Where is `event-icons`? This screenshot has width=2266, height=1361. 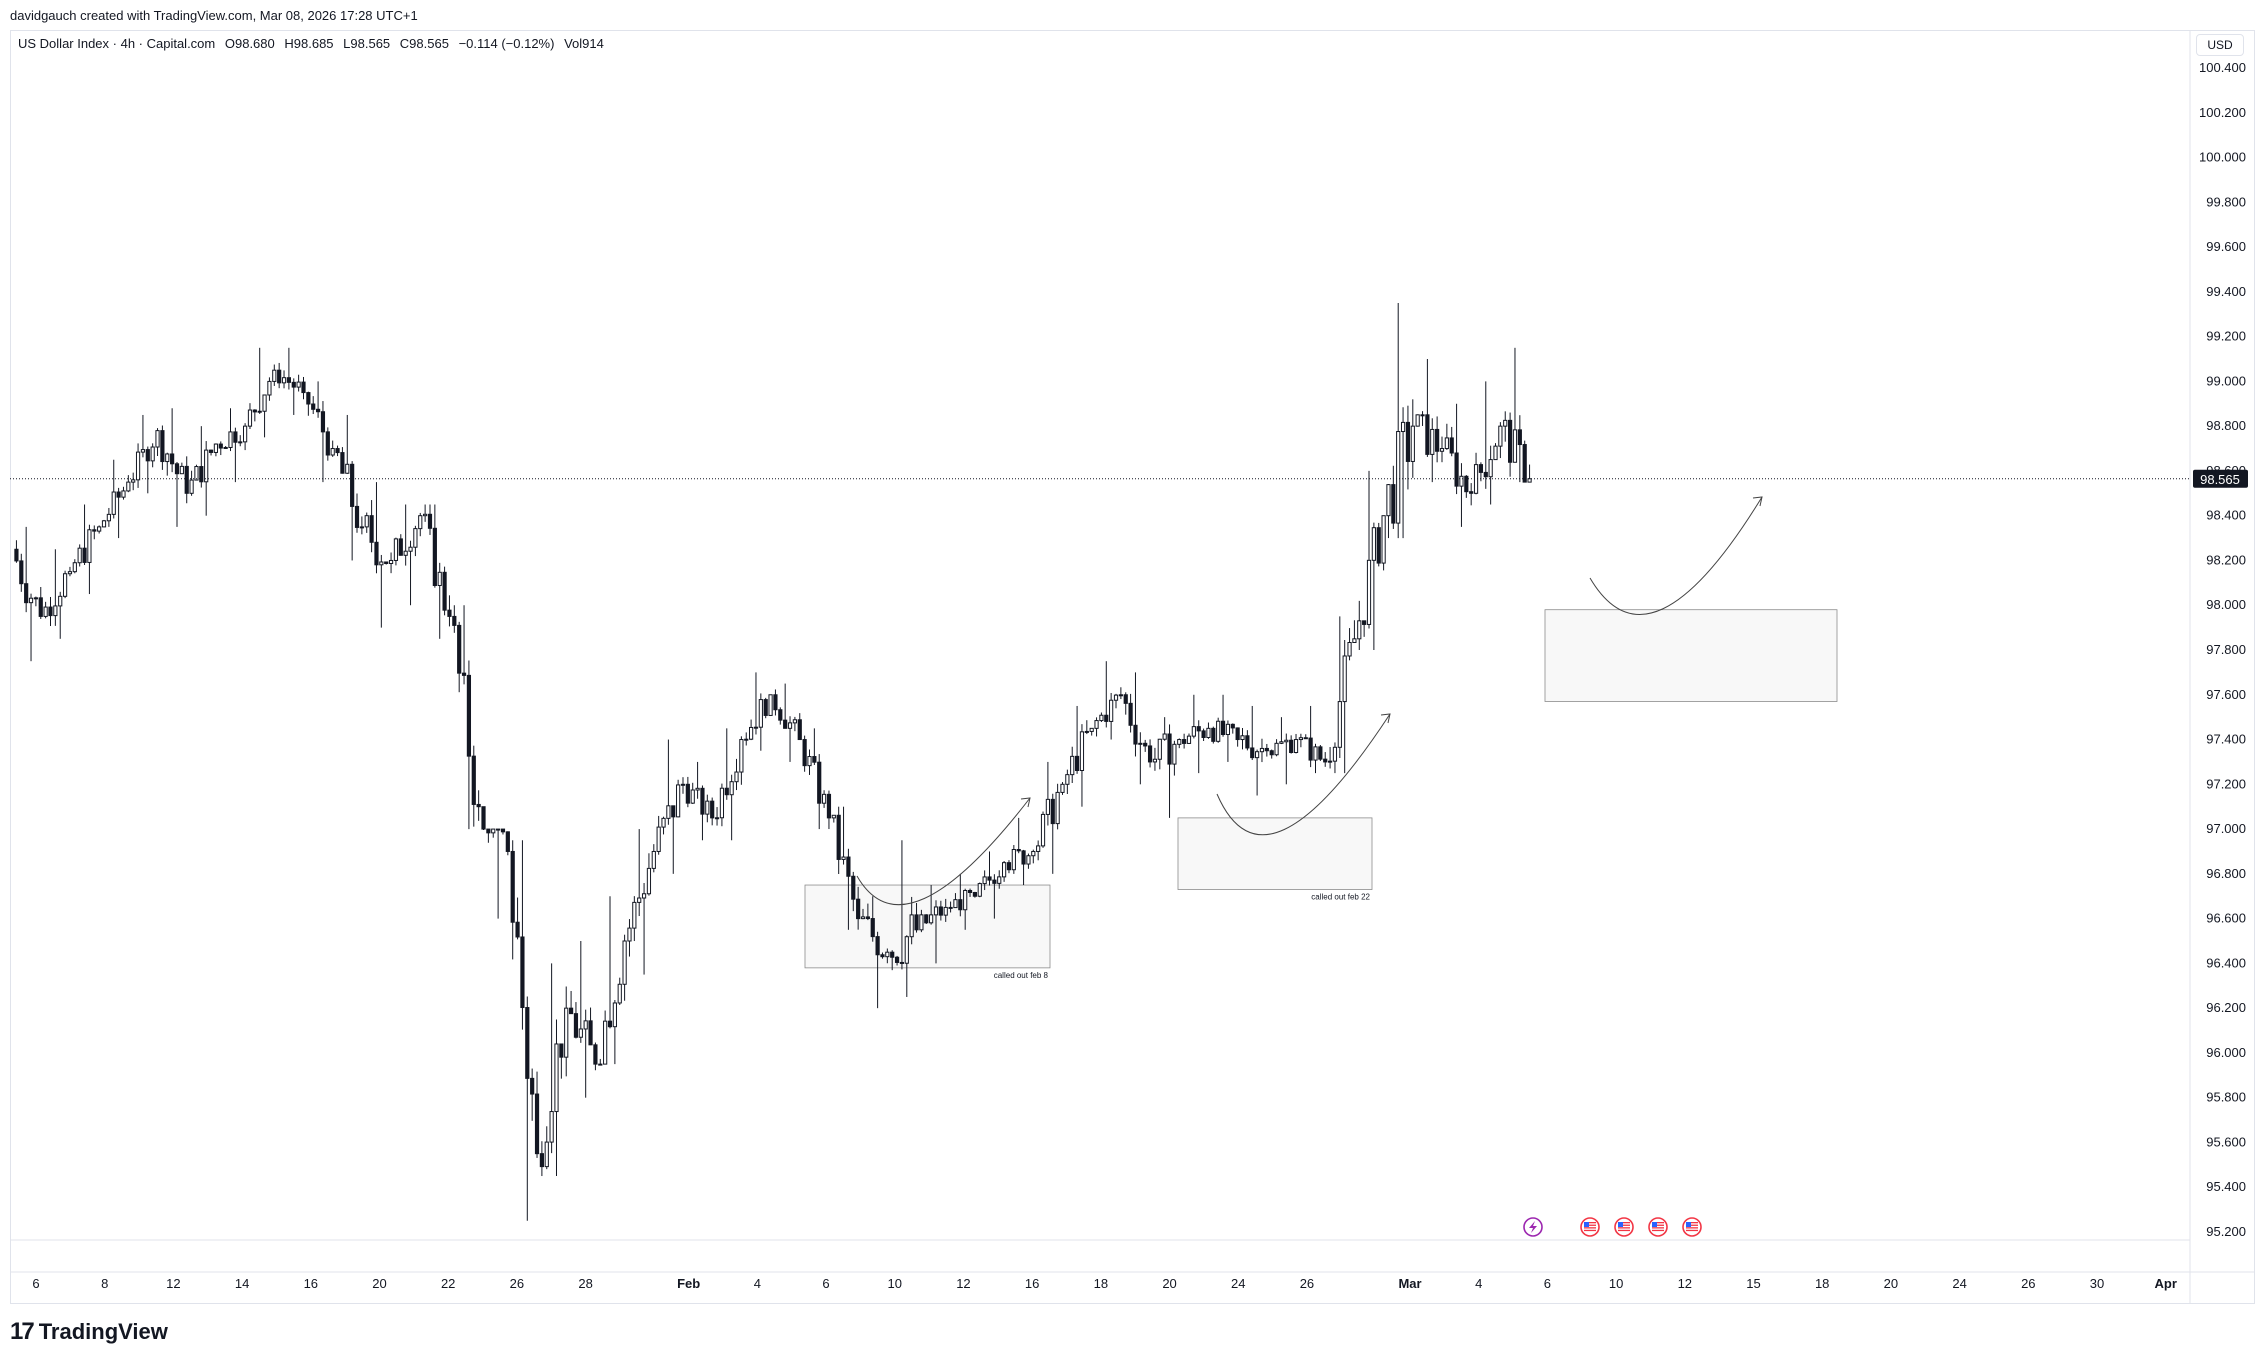 event-icons is located at coordinates (1612, 1227).